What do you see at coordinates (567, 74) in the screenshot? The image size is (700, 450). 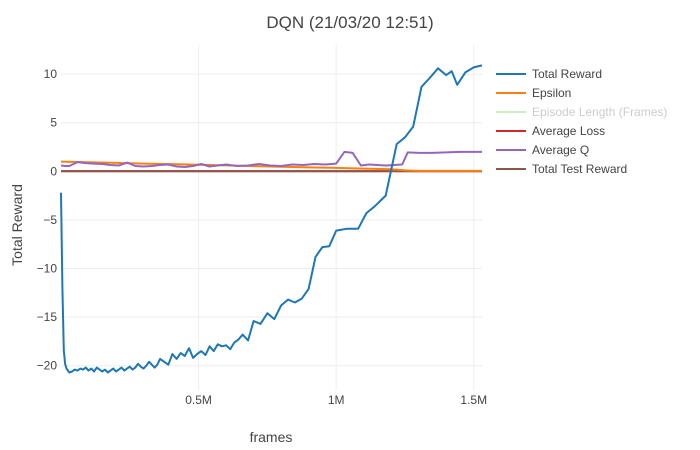 I see `legend-label: Total Reward` at bounding box center [567, 74].